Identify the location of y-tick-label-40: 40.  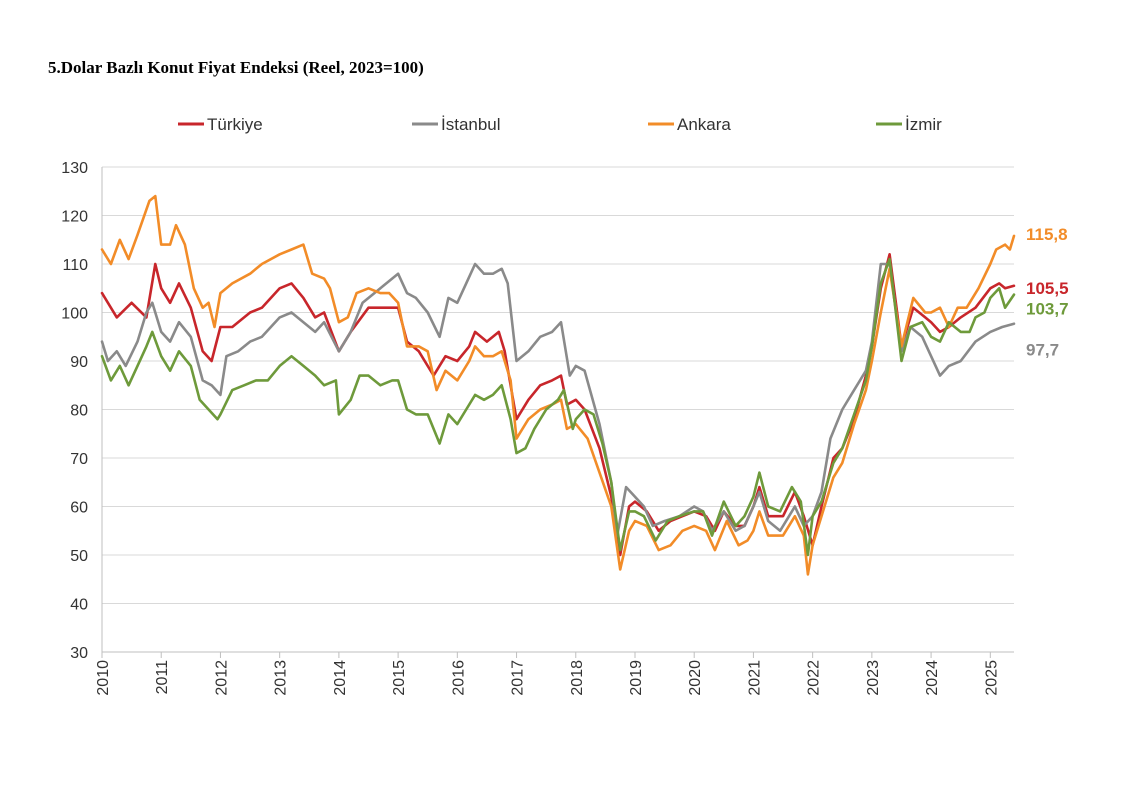
(79, 605).